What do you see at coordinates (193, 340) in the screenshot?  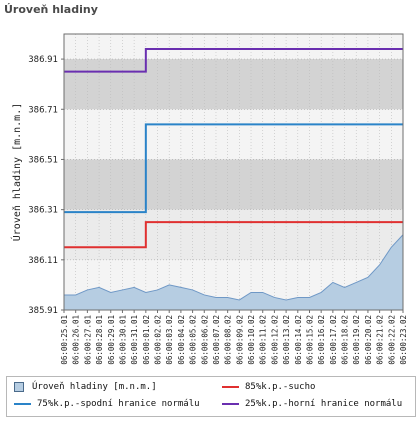 I see `x-tick-label: 06:00:05.02` at bounding box center [193, 340].